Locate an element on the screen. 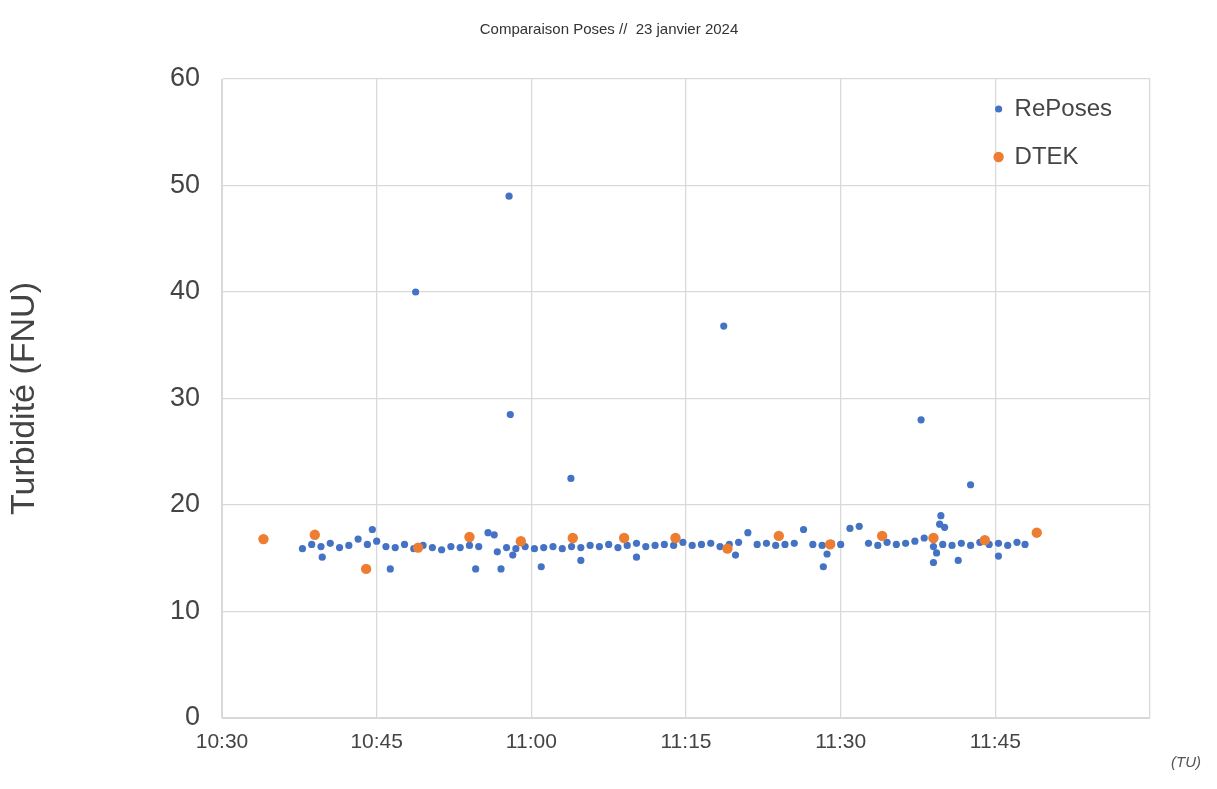 The height and width of the screenshot is (789, 1217). y-axis-title: Turbidité (FNU) is located at coordinates (21, 398).